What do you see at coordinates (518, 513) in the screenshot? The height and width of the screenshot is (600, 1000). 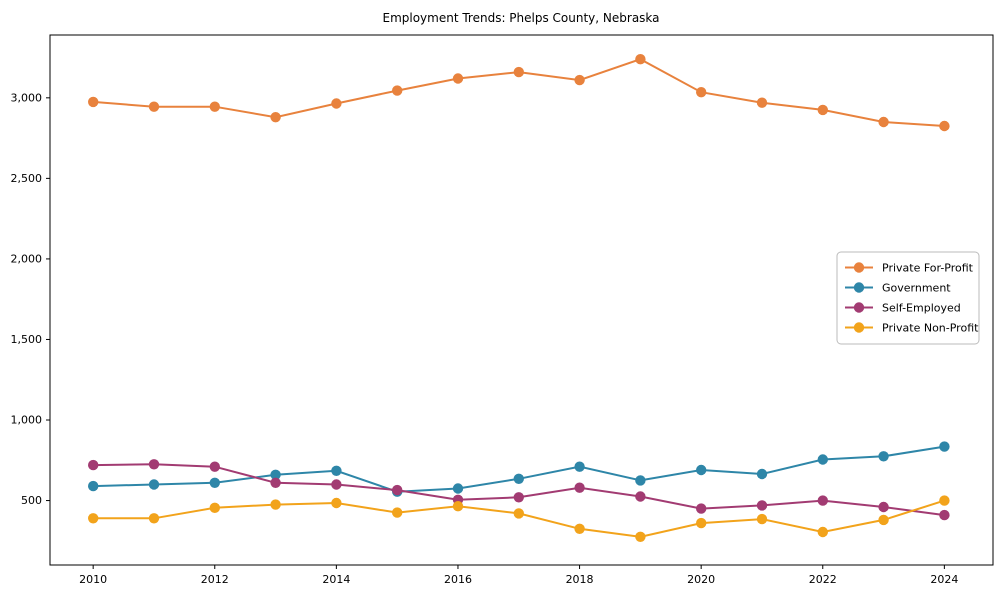 I see `data-point-private-non-profit-2017` at bounding box center [518, 513].